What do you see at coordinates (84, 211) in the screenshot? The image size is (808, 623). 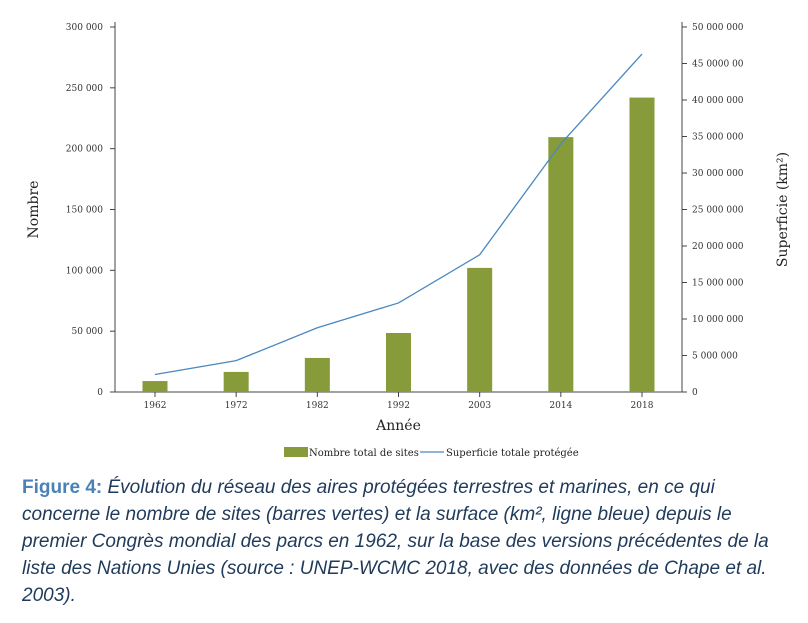 I see `y-left-tick-label: 150 000` at bounding box center [84, 211].